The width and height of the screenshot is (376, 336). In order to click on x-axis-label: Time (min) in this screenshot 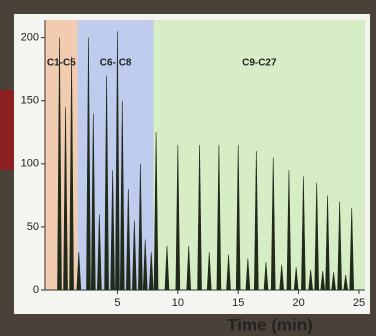, I will do `click(270, 324)`.